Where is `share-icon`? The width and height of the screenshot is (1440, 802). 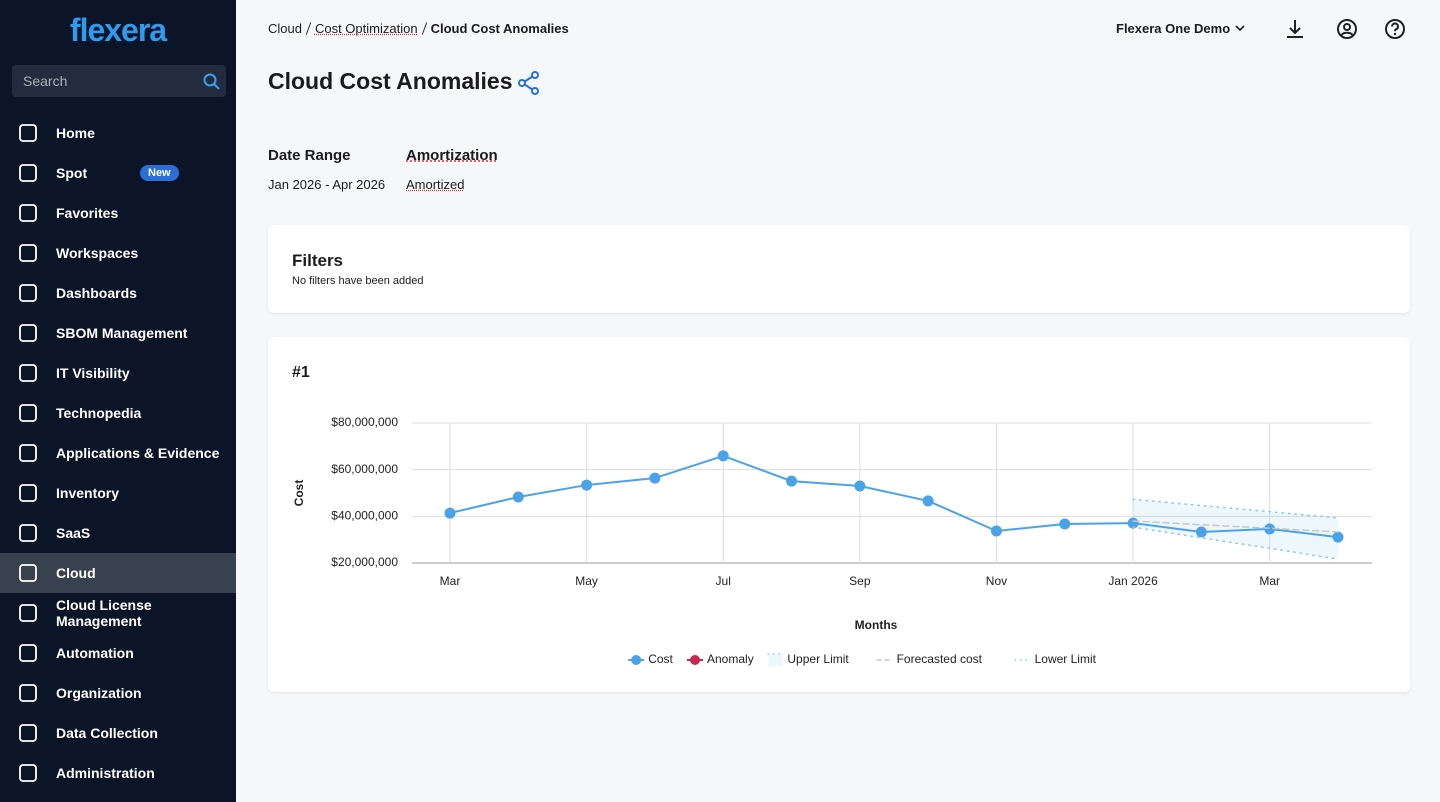
share-icon is located at coordinates (529, 83).